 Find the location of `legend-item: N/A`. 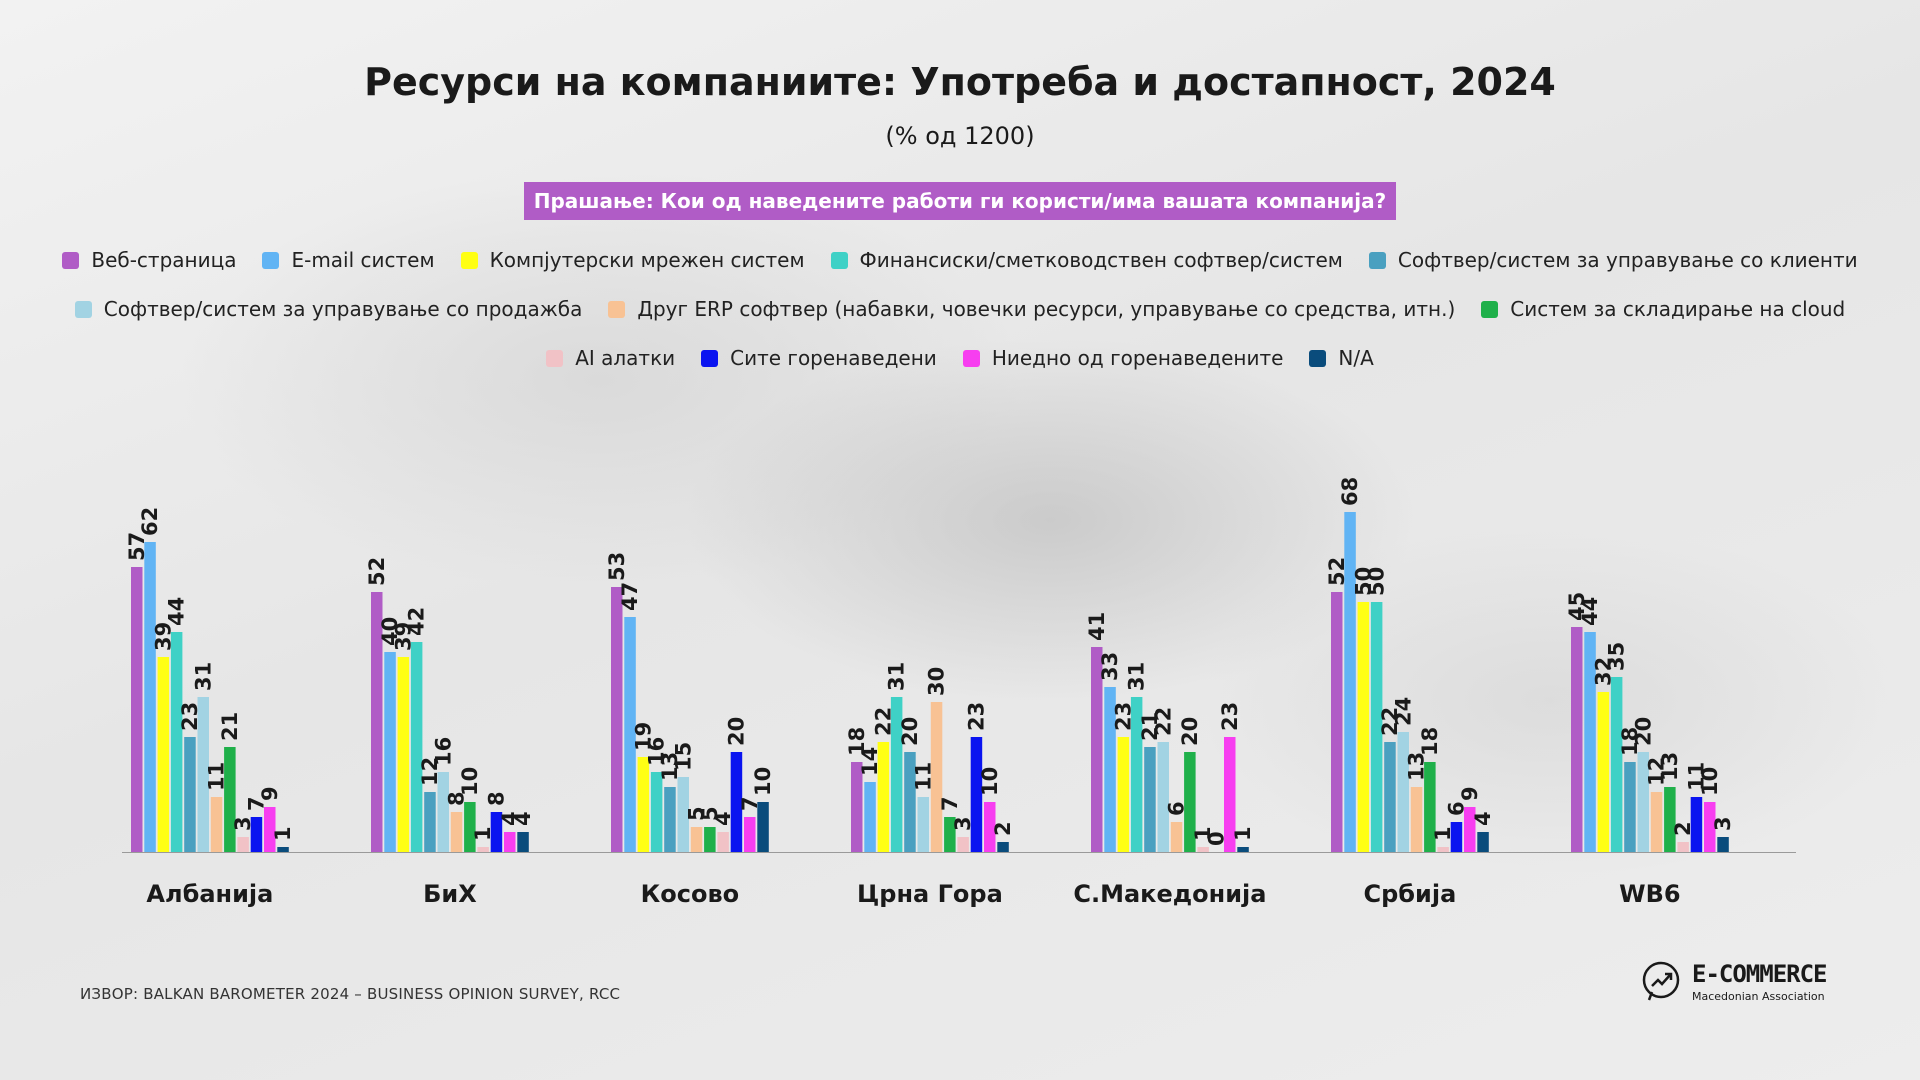

legend-item: N/A is located at coordinates (1341, 358).